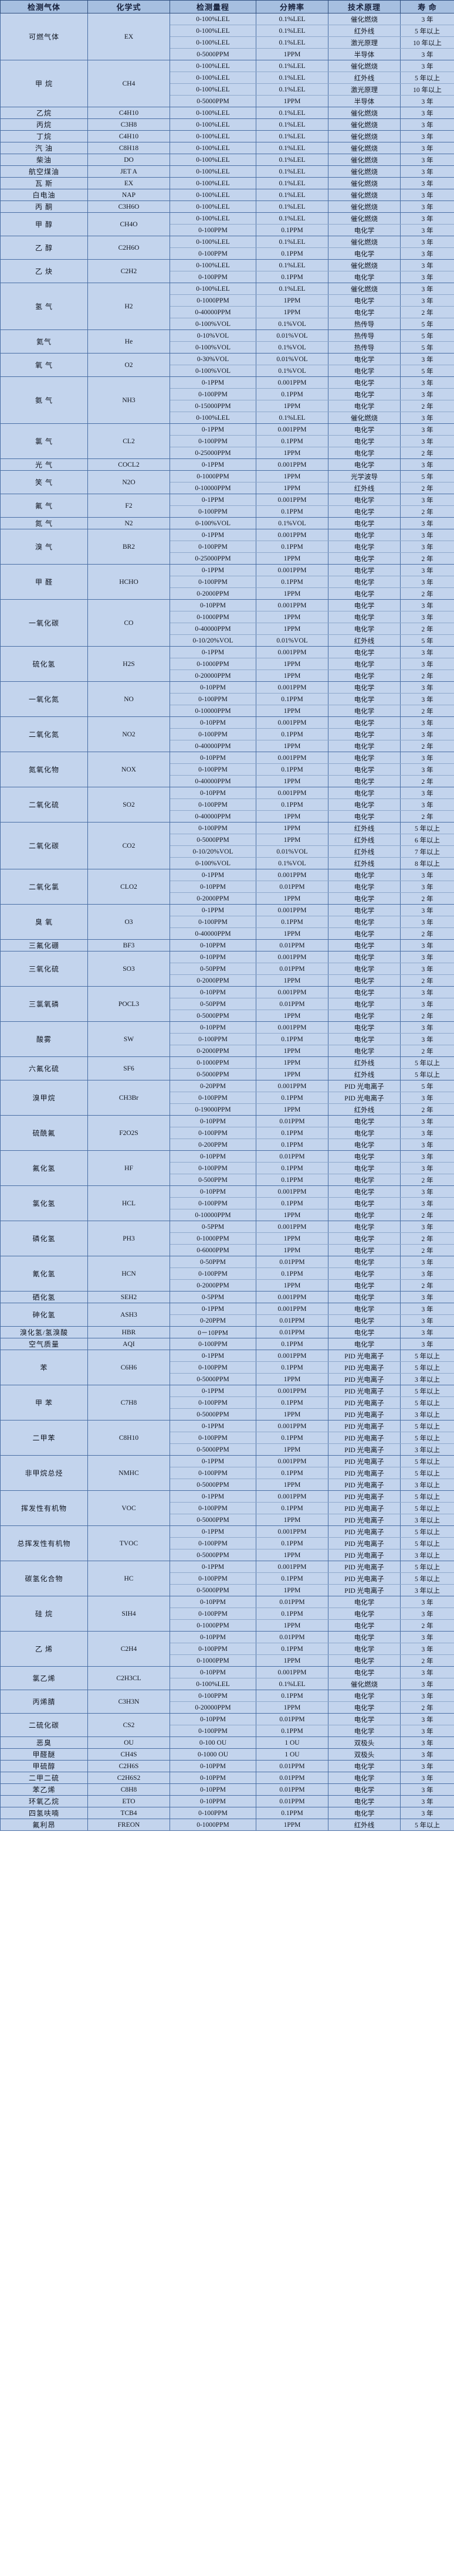 The image size is (454, 2576). I want to click on cell-chemical-formula: C7H8, so click(128, 1403).